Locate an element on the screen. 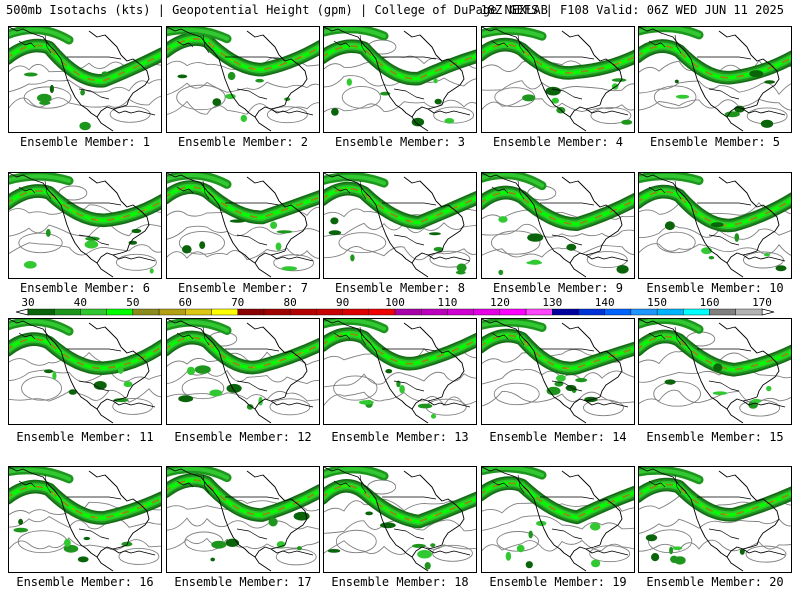  member-caption: Ensemble Member: 12 is located at coordinates (243, 437).